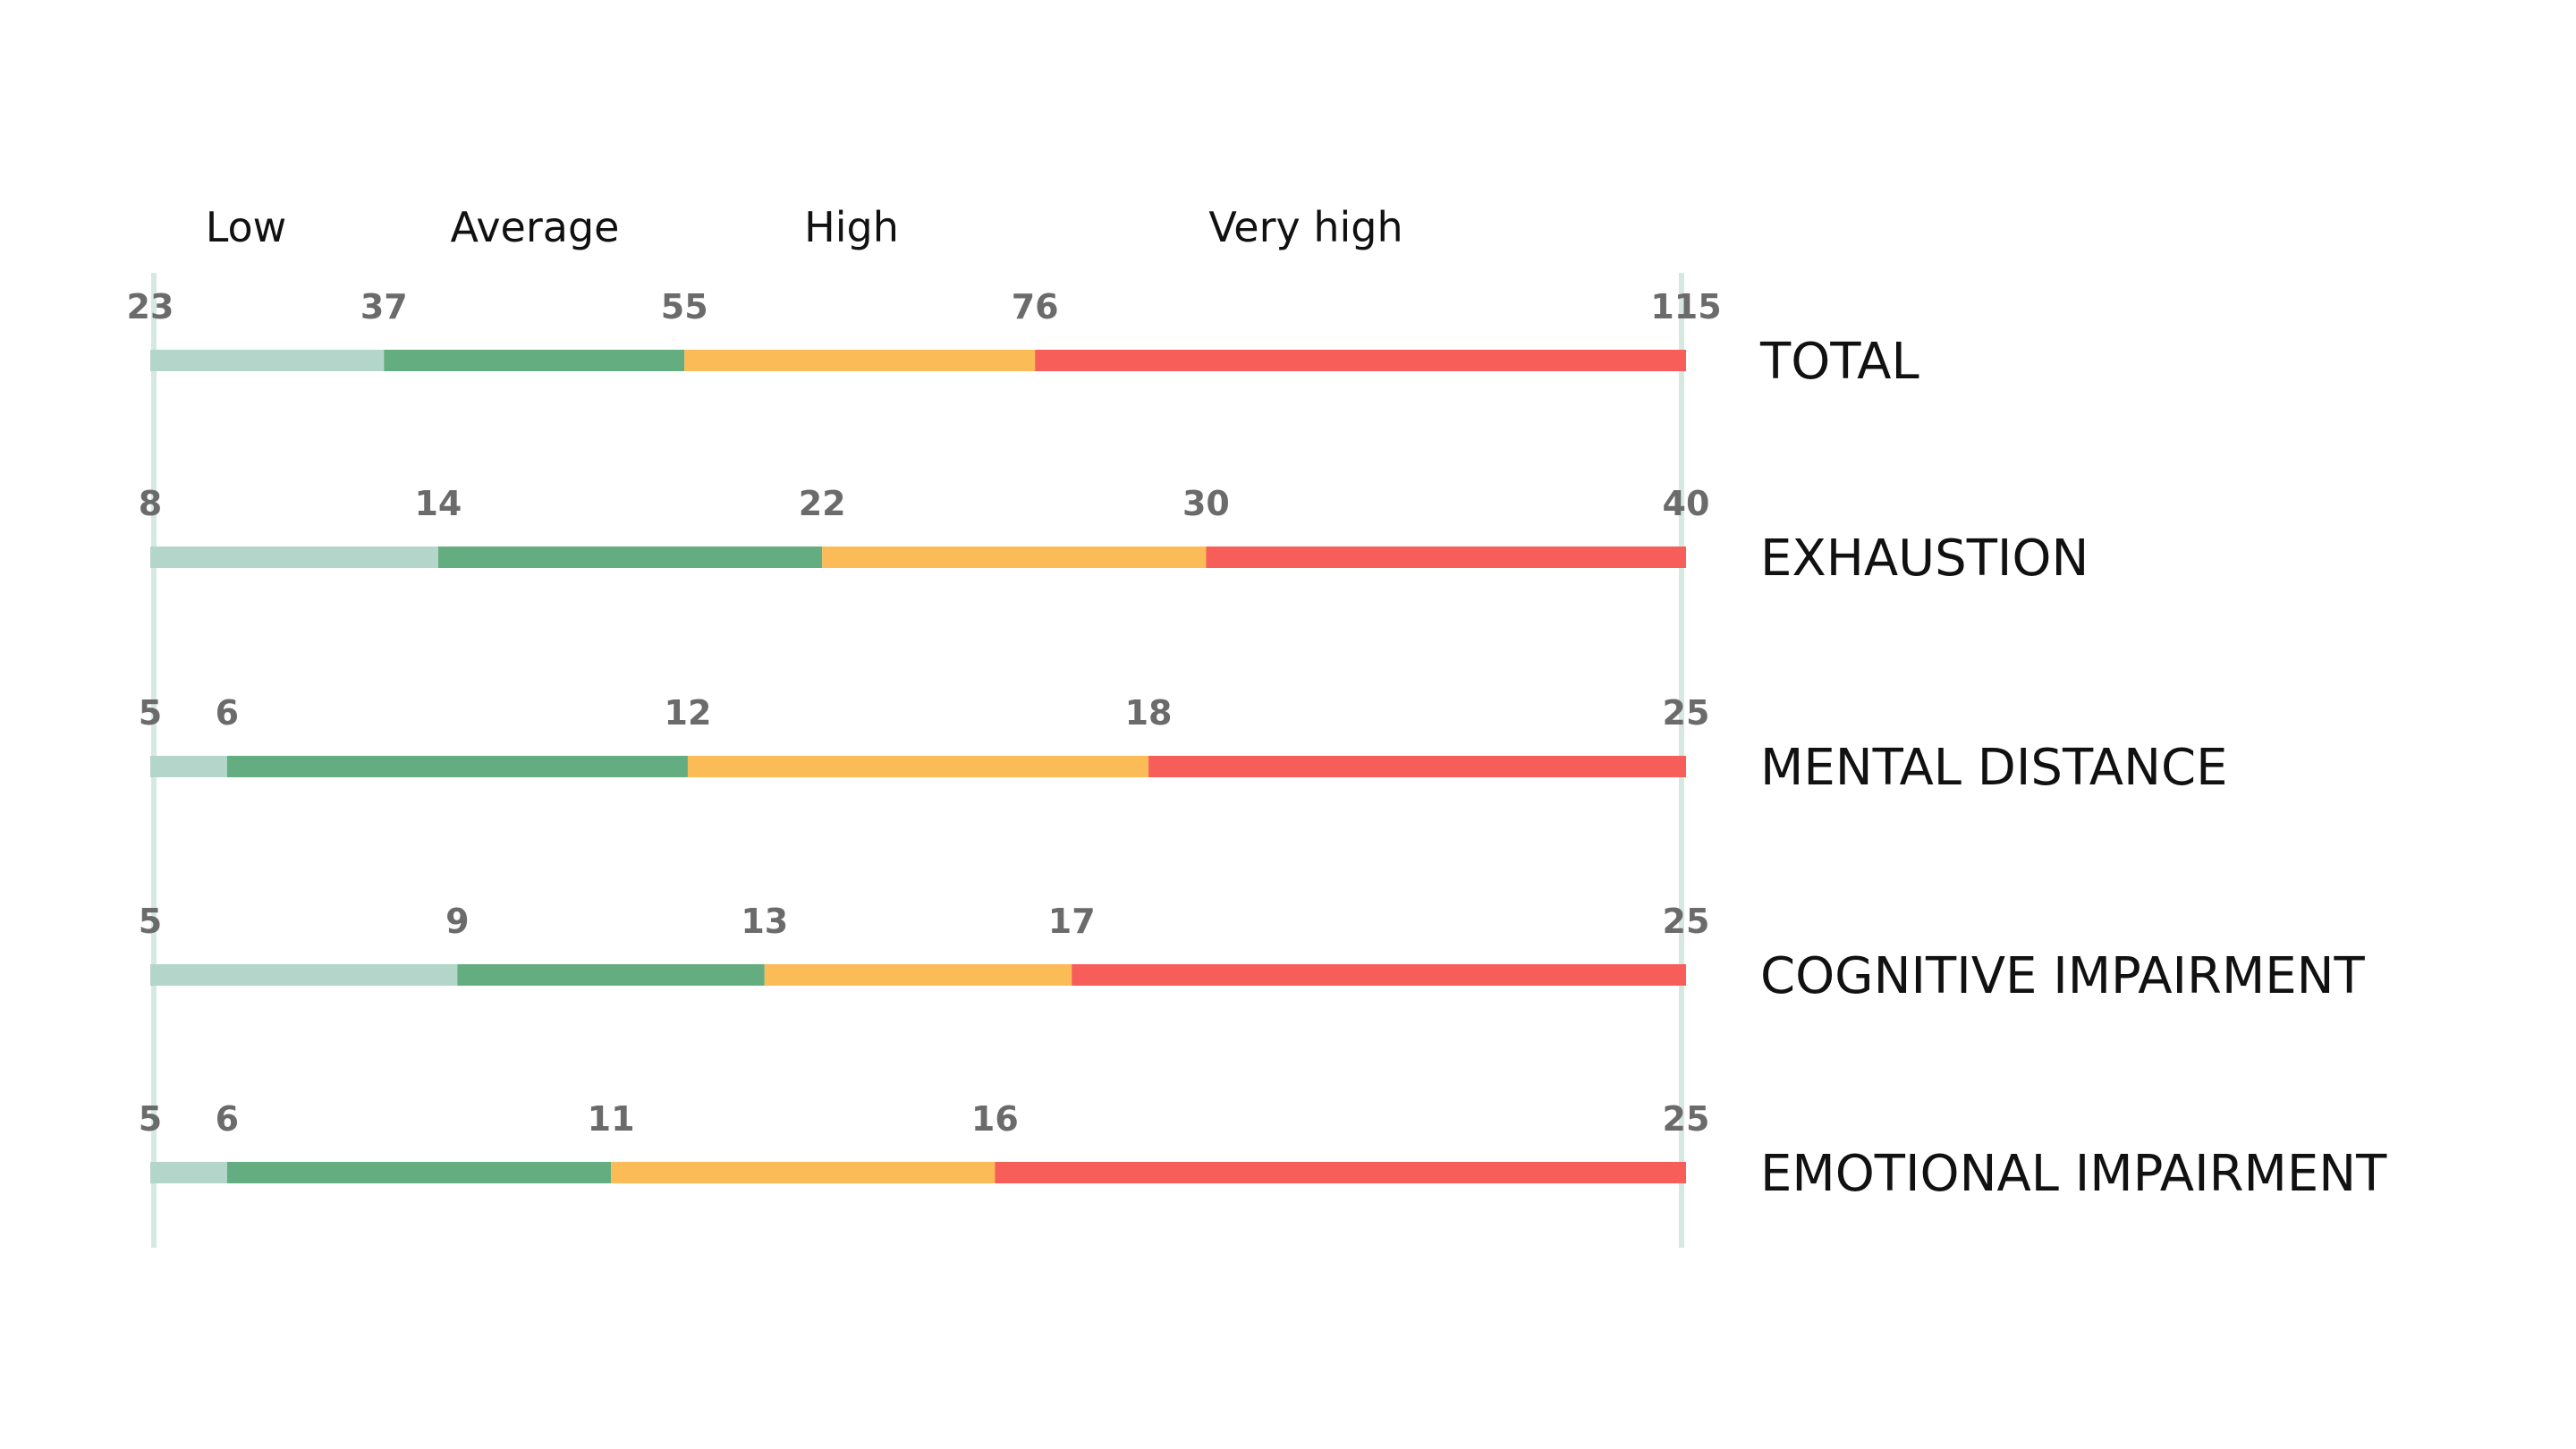  Describe the element at coordinates (150, 306) in the screenshot. I see `tick-label-total: 23` at that location.